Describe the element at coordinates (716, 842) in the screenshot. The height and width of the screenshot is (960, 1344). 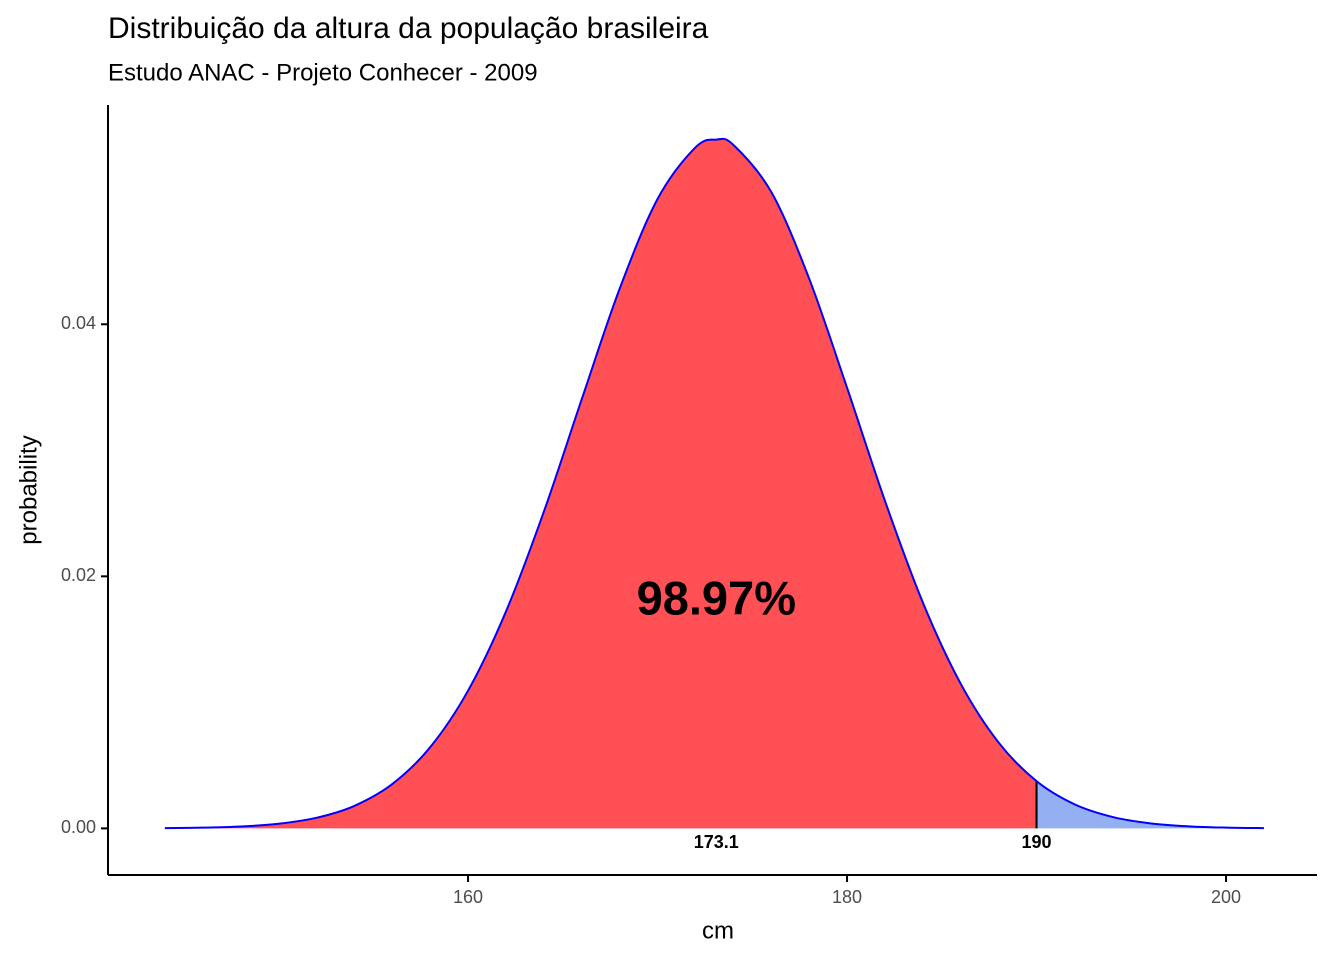
I see `mean-label: 173.1` at that location.